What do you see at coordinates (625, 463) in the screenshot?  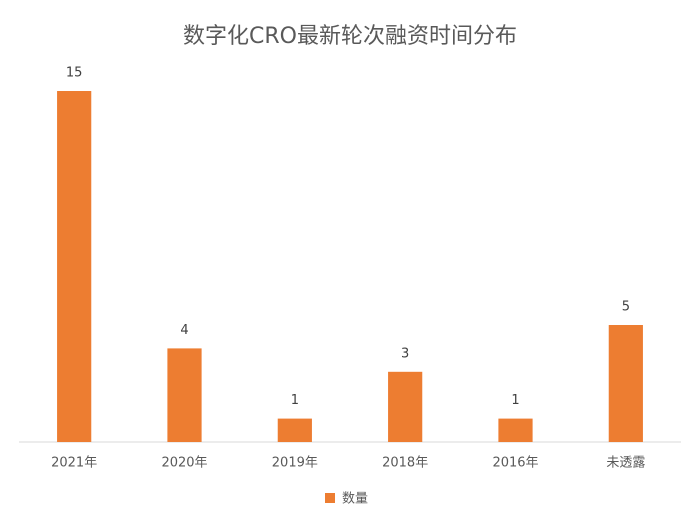 I see `x-tick-label: 未透露` at bounding box center [625, 463].